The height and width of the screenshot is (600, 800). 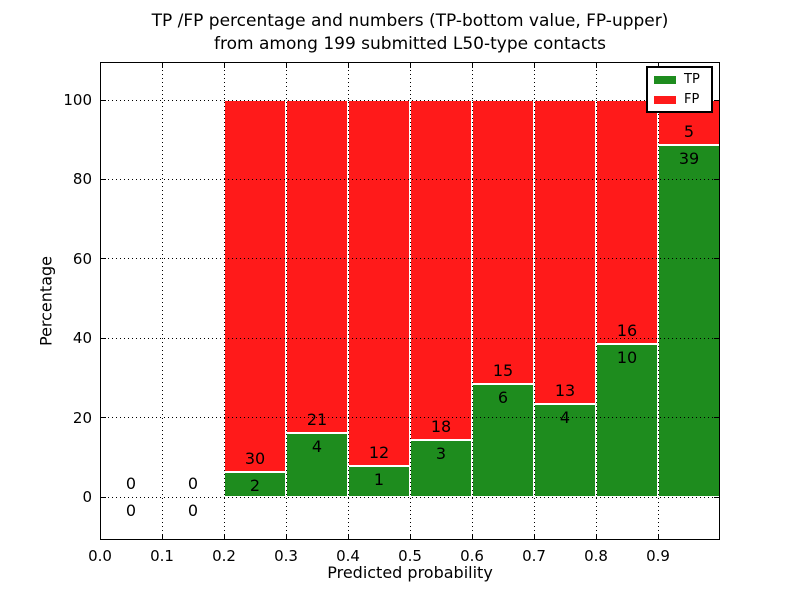 What do you see at coordinates (692, 99) in the screenshot?
I see `fp-legend-label: FP` at bounding box center [692, 99].